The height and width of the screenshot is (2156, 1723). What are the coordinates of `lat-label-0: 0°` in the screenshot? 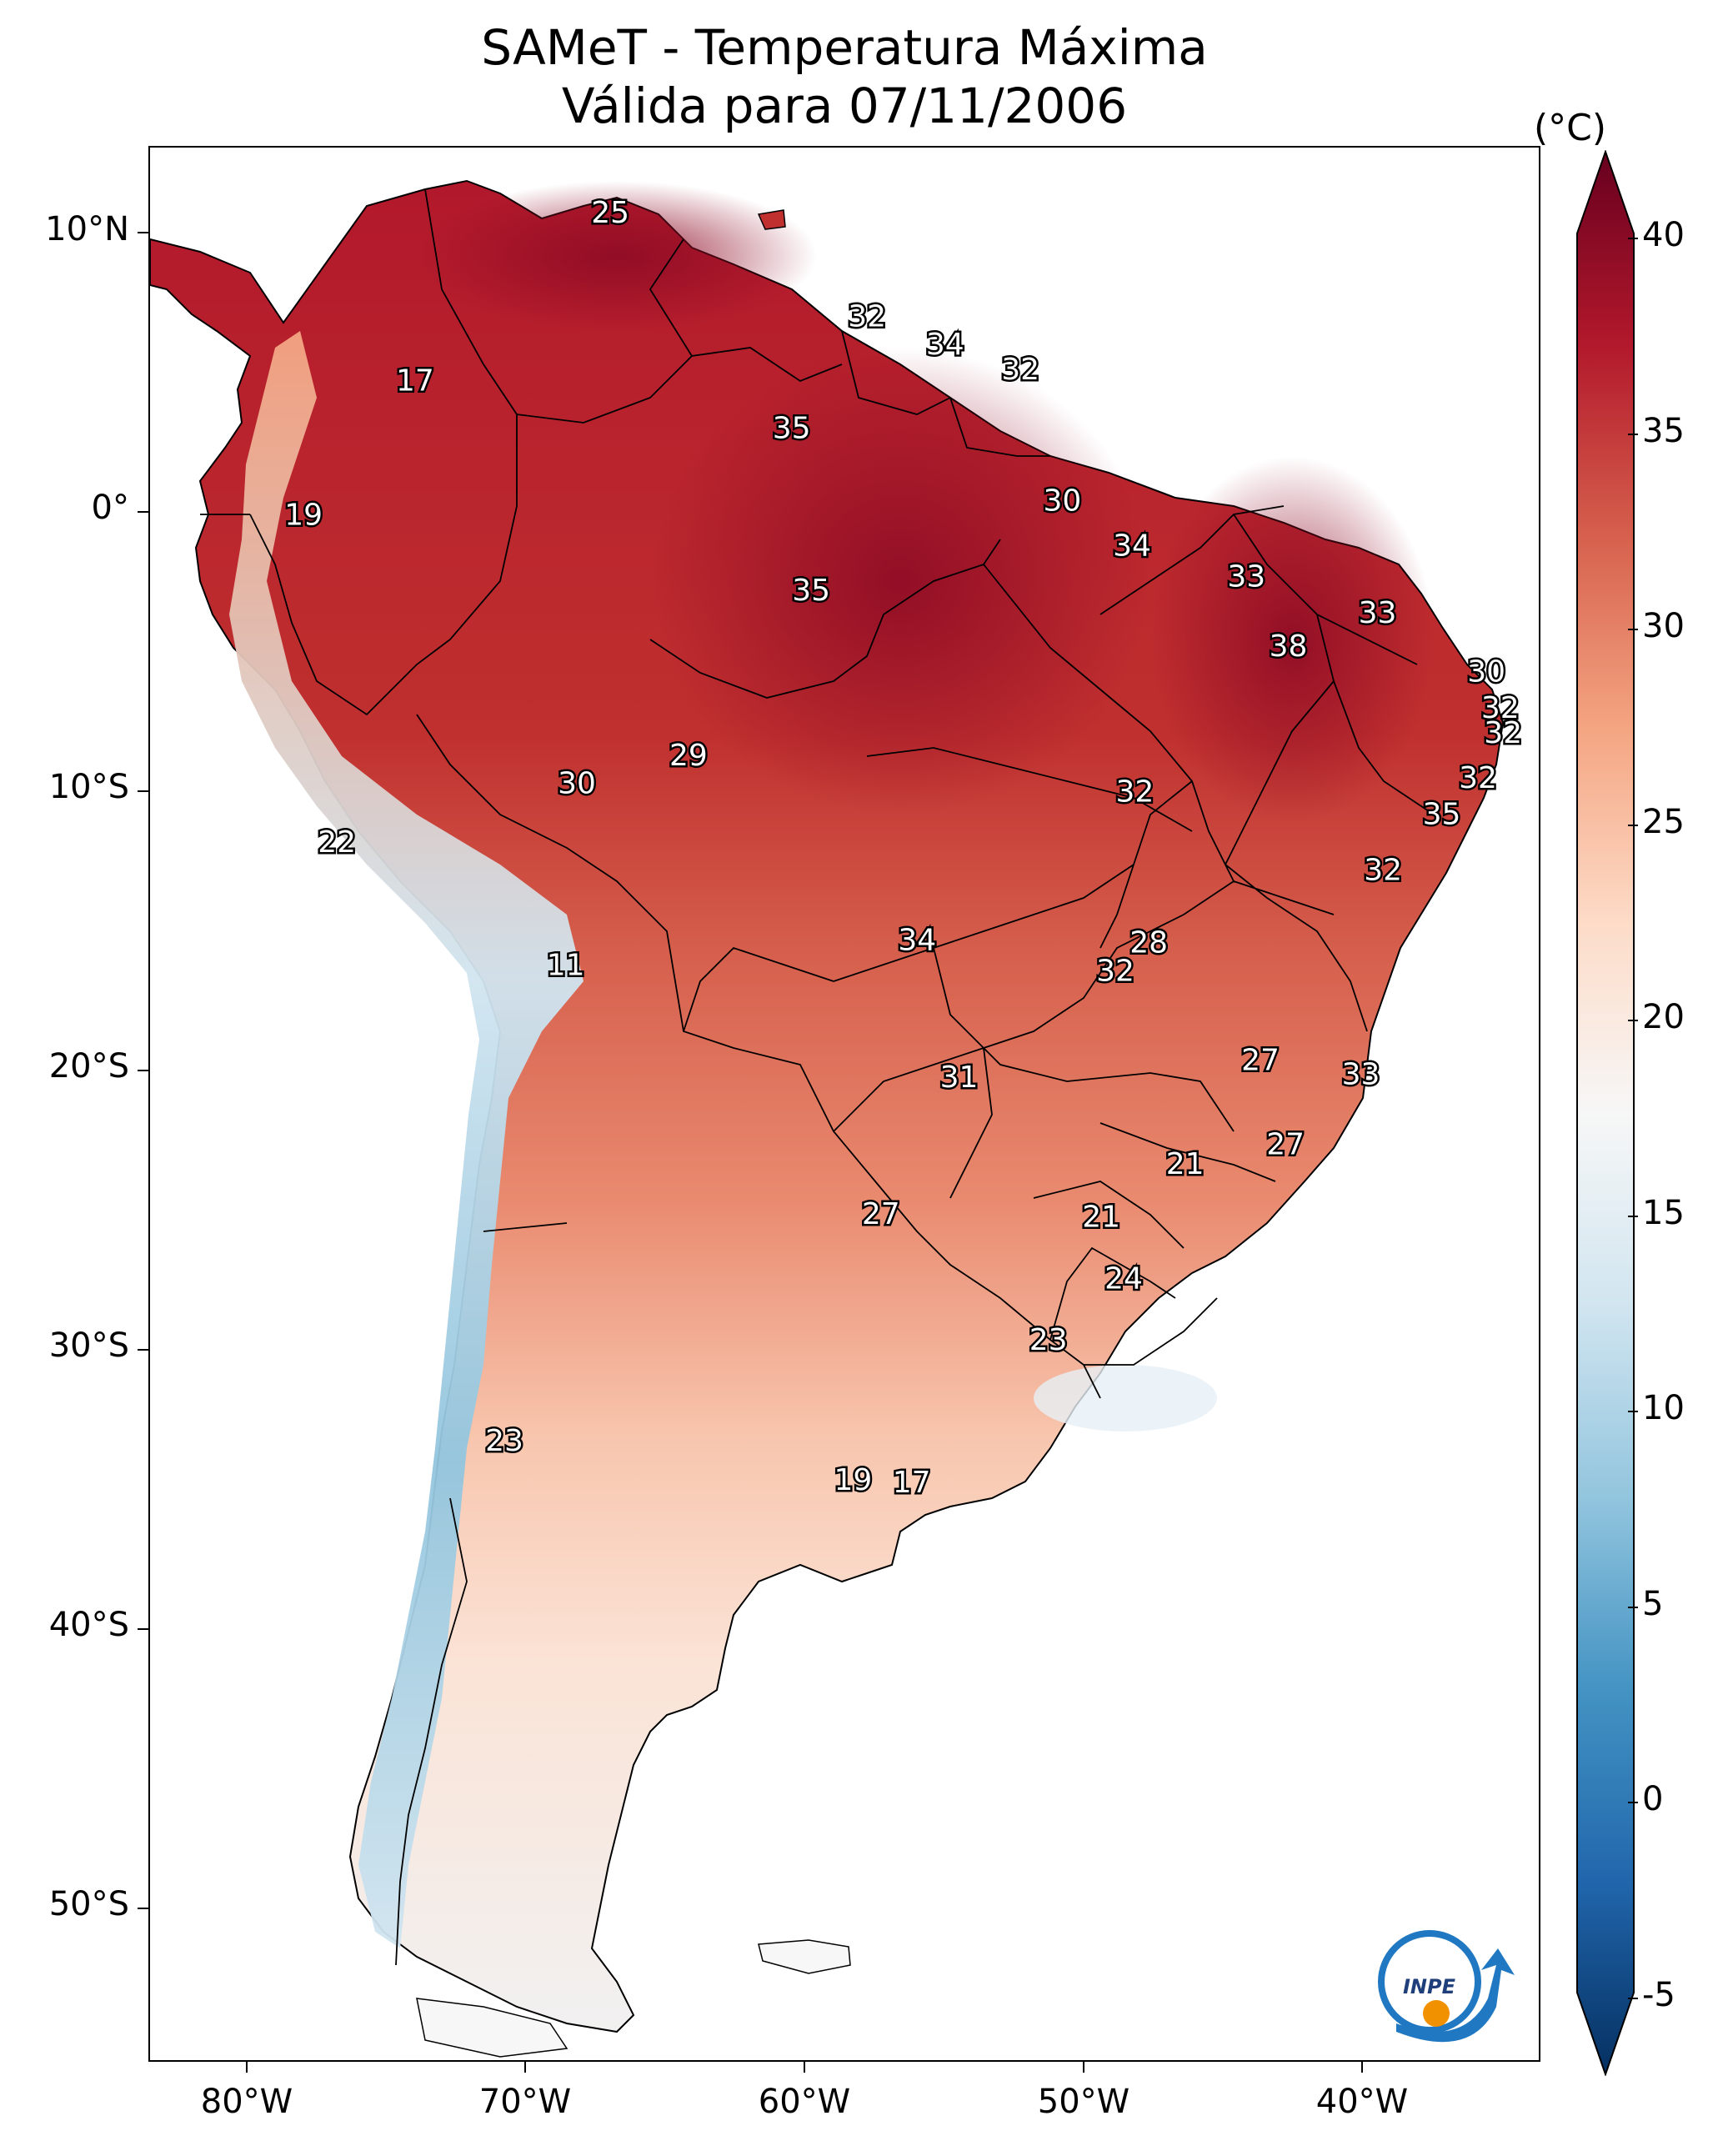 It's located at (110, 508).